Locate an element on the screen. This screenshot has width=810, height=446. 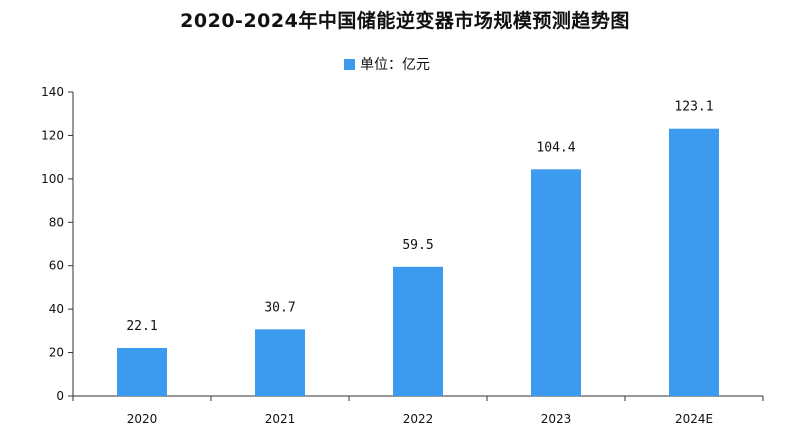
bar-2023 is located at coordinates (556, 282).